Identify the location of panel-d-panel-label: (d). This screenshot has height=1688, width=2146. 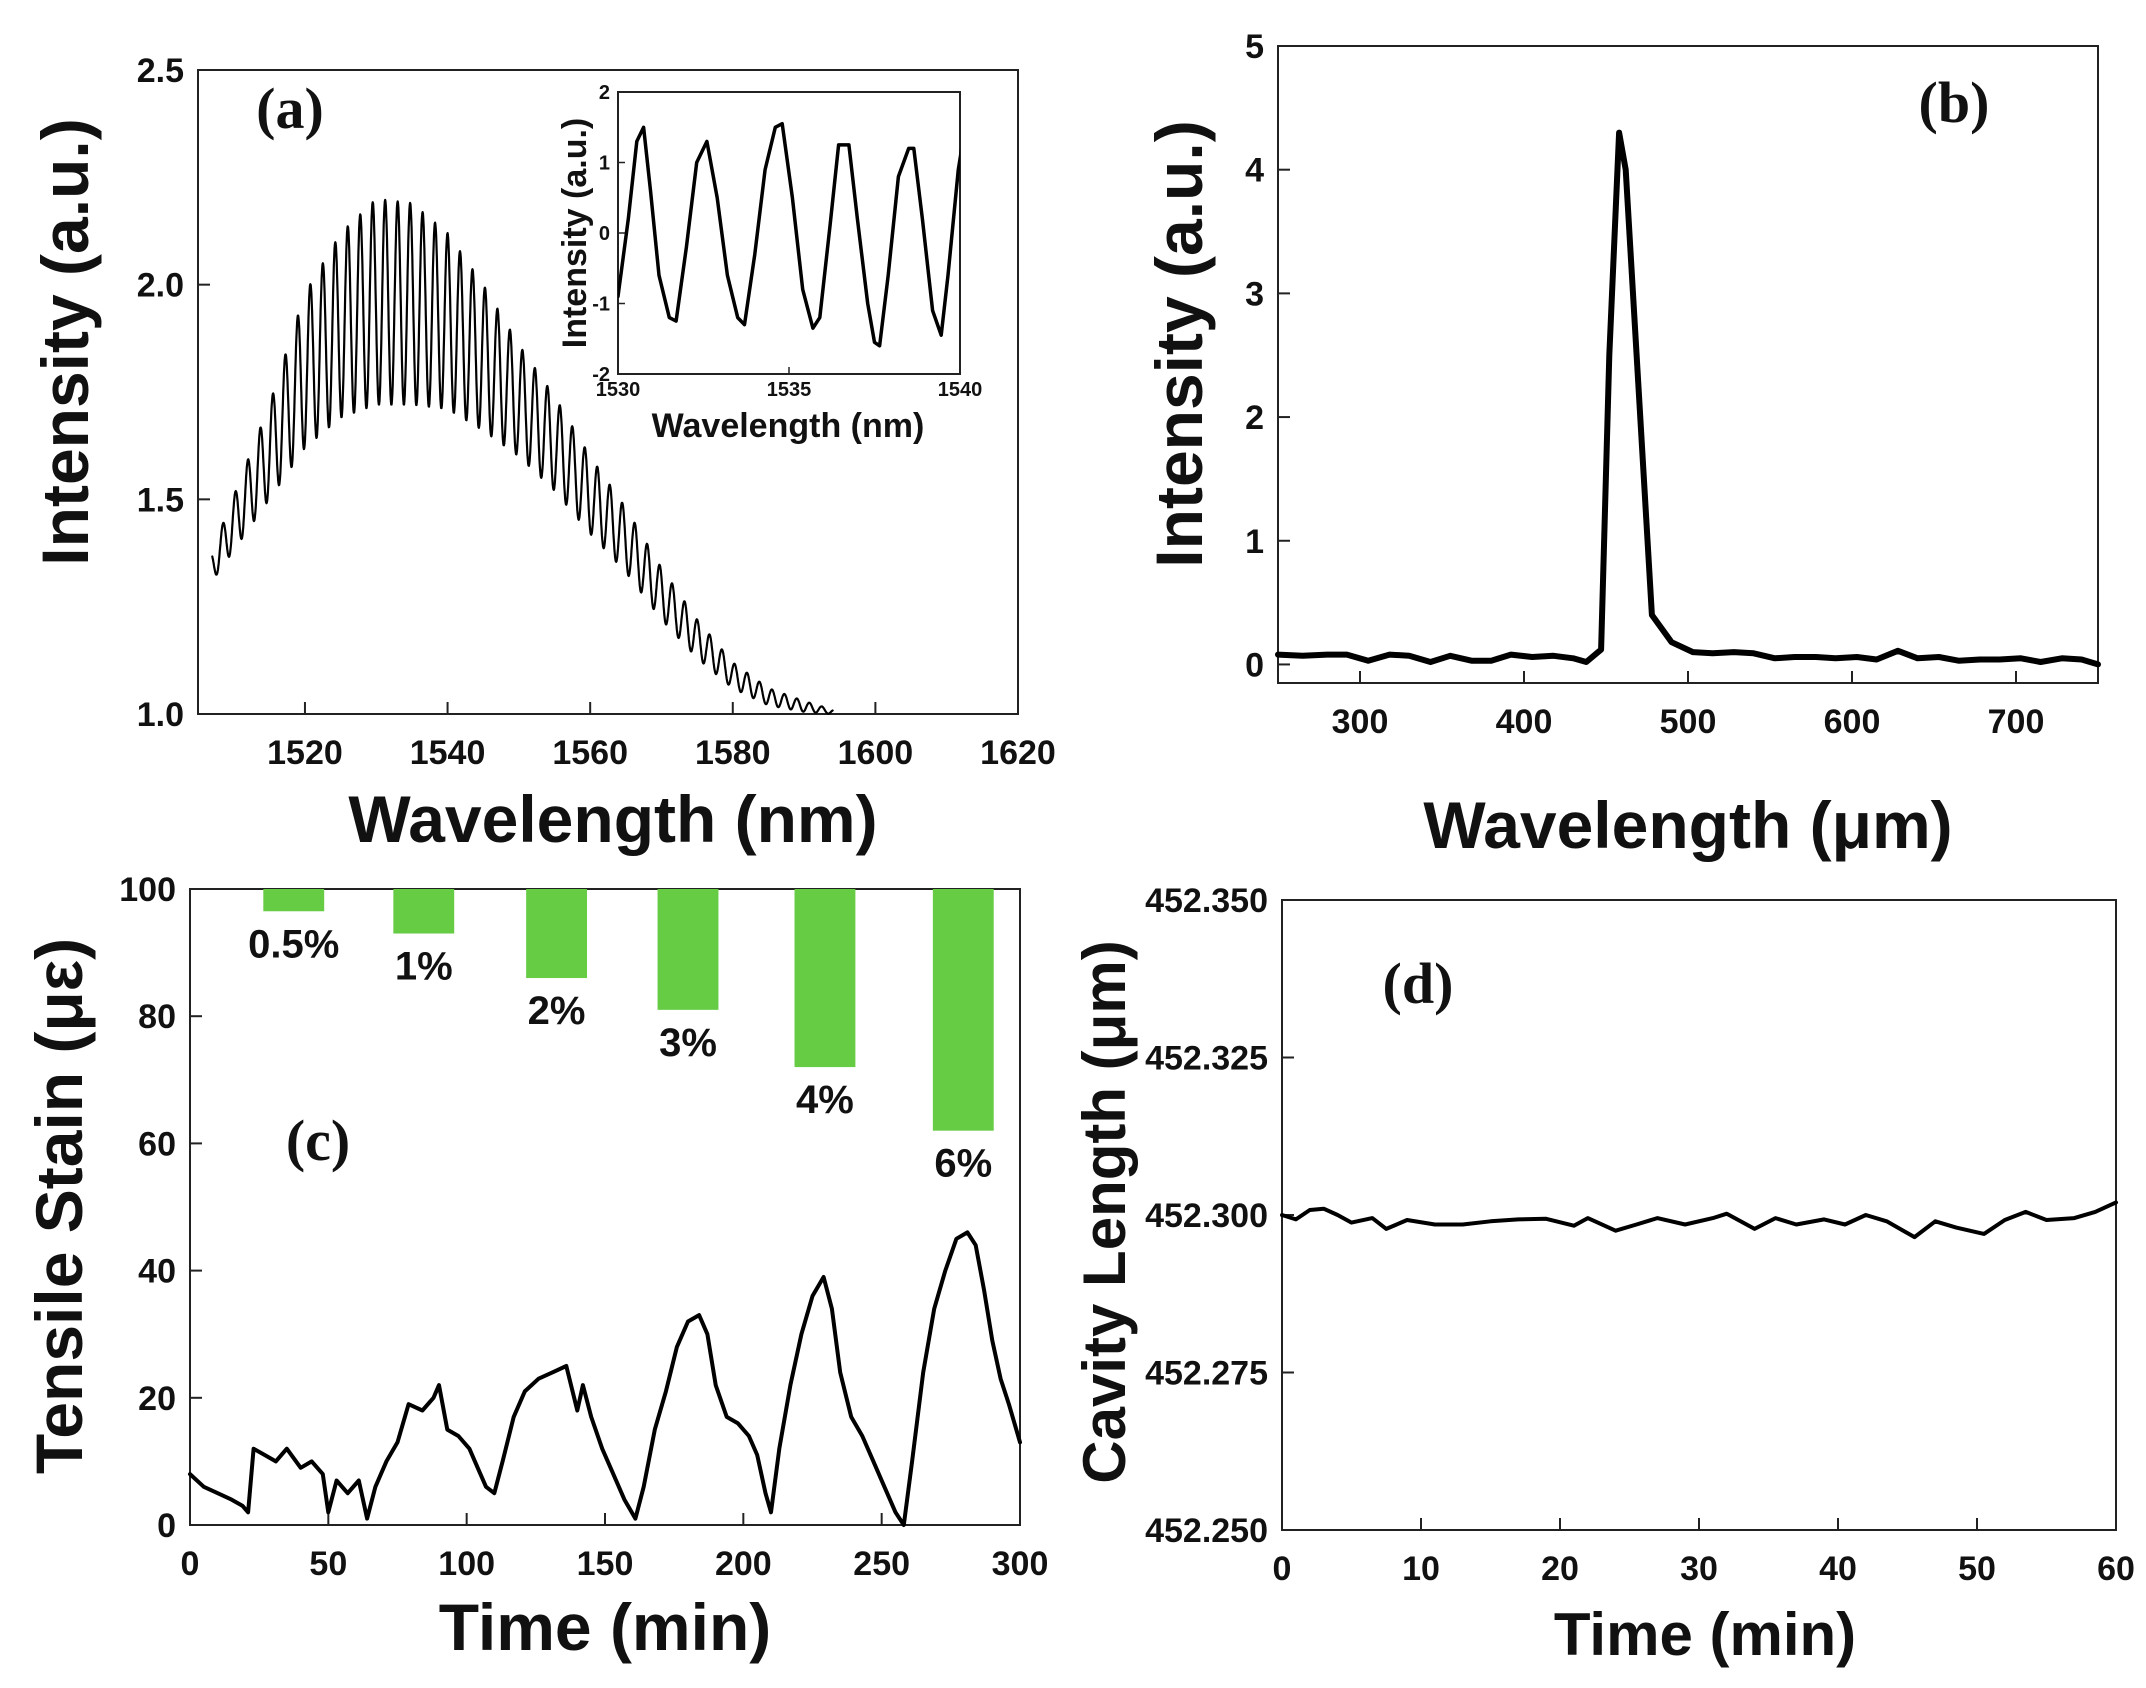
(1418, 983).